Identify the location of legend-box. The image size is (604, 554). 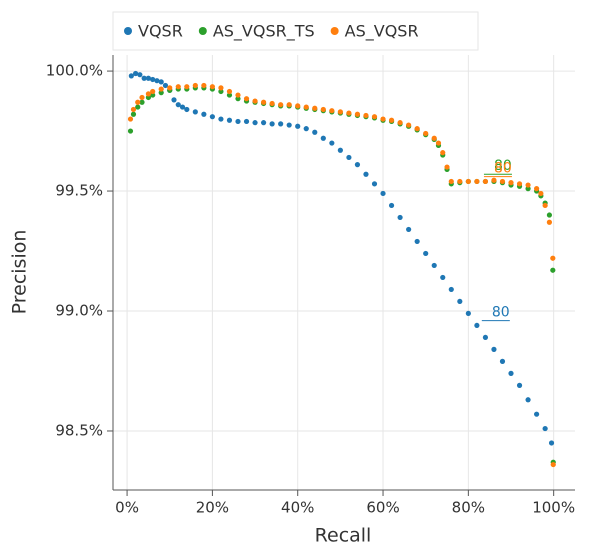
(295, 31).